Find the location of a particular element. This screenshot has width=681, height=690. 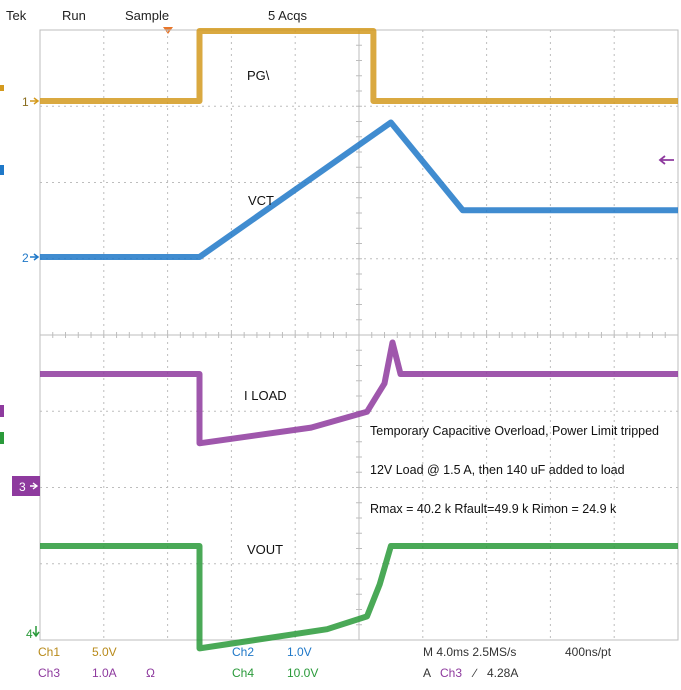

trigger-slope-icon: ∕ is located at coordinates (474, 673).